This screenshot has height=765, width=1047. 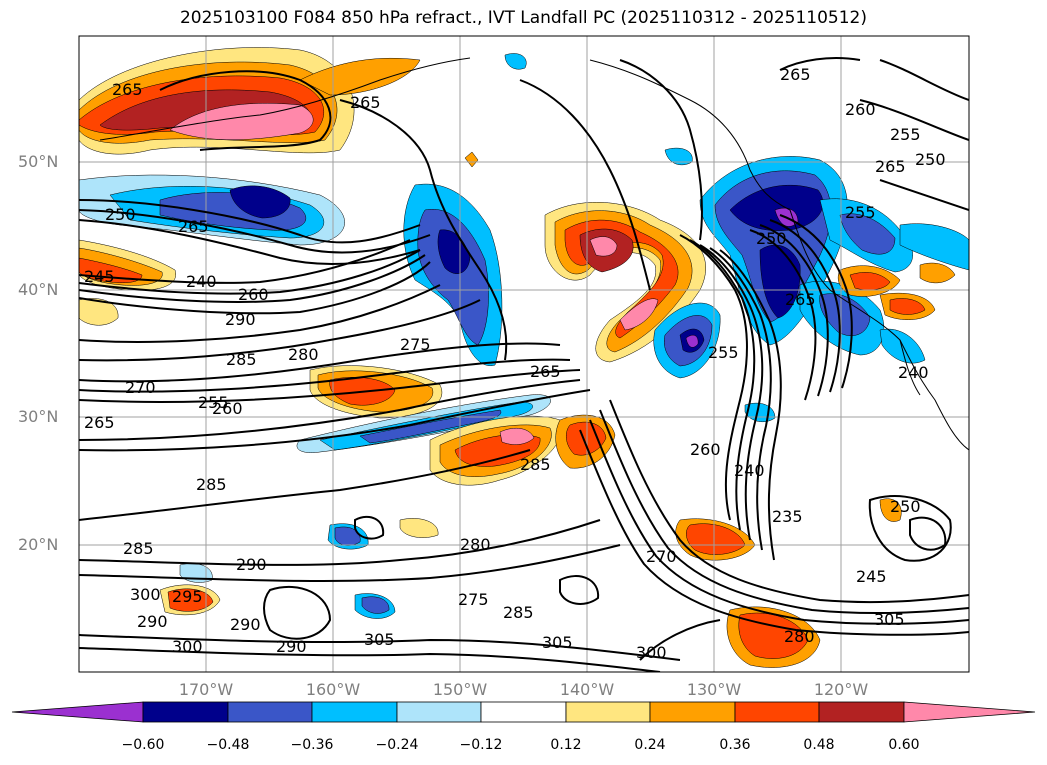 What do you see at coordinates (735, 745) in the screenshot?
I see `colorbar-tick-label: 0.36` at bounding box center [735, 745].